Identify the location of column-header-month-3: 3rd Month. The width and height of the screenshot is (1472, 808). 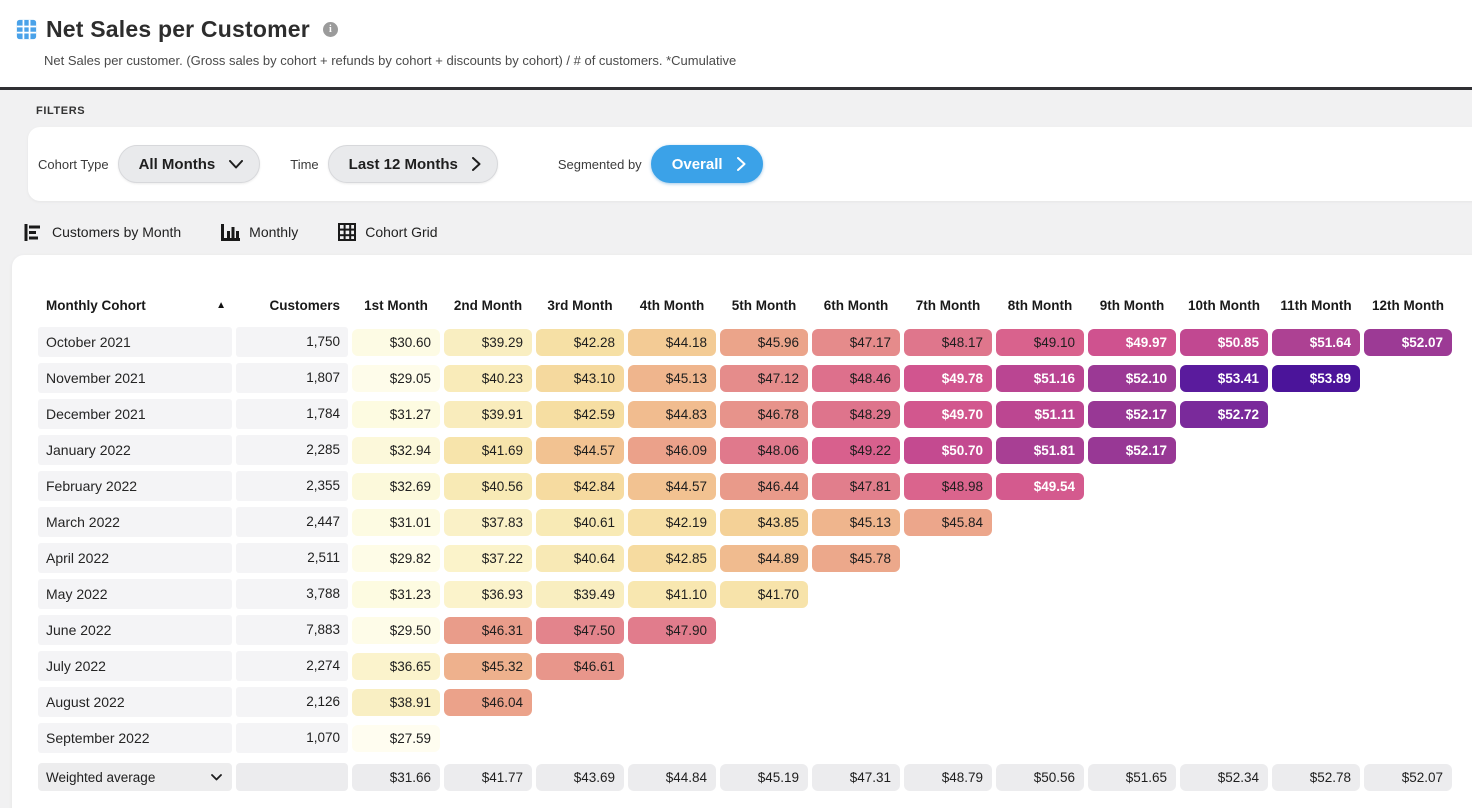
(580, 305).